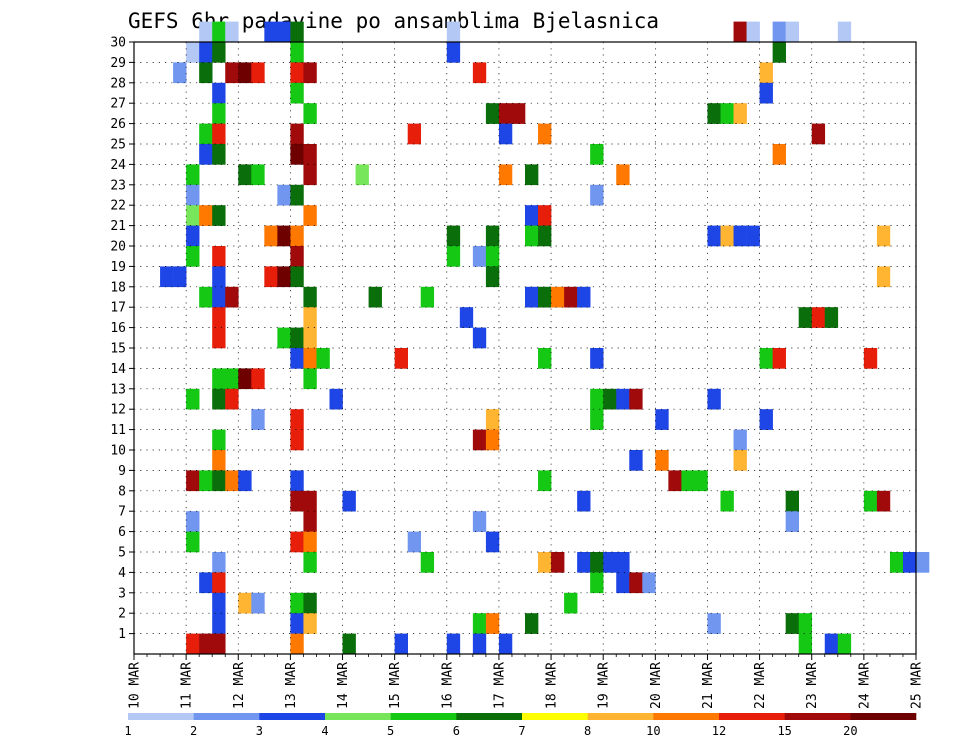  I want to click on y-tick-label: 4, so click(122, 573).